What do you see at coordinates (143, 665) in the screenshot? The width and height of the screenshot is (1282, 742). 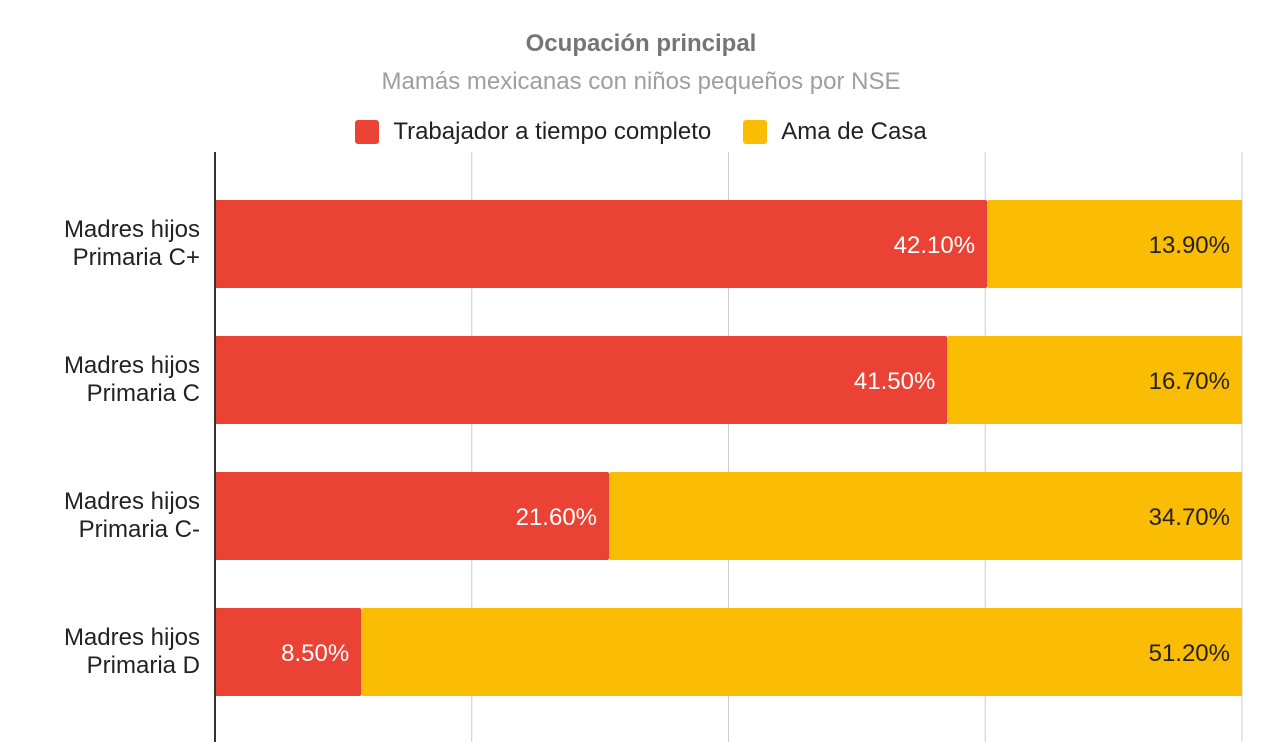 I see `category-label: Primaria D` at bounding box center [143, 665].